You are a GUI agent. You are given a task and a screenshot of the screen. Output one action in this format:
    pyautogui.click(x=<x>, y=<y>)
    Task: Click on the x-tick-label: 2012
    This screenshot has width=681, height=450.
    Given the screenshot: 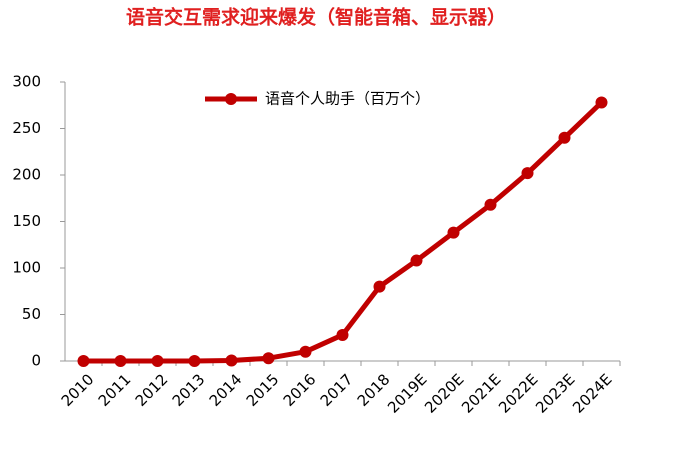 What is the action you would take?
    pyautogui.click(x=152, y=390)
    